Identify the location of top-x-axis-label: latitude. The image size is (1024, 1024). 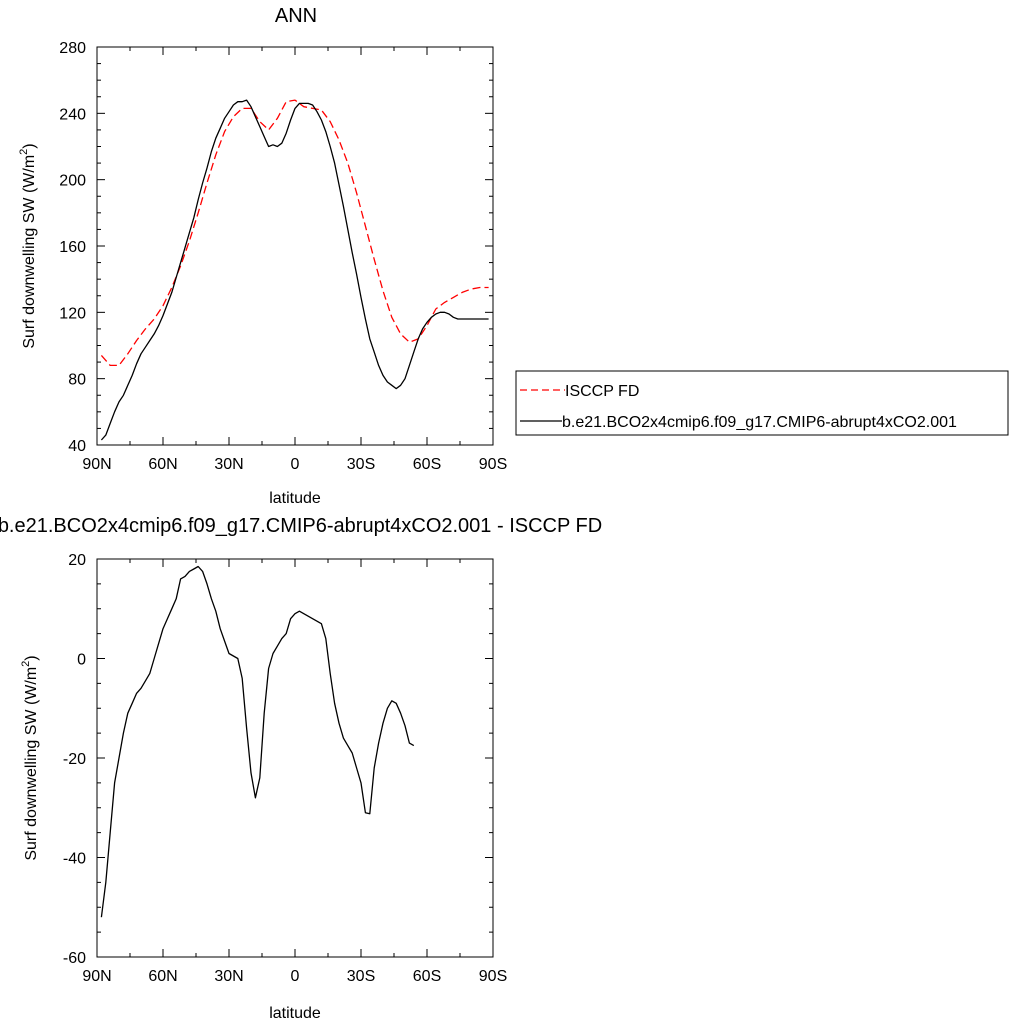
(295, 498).